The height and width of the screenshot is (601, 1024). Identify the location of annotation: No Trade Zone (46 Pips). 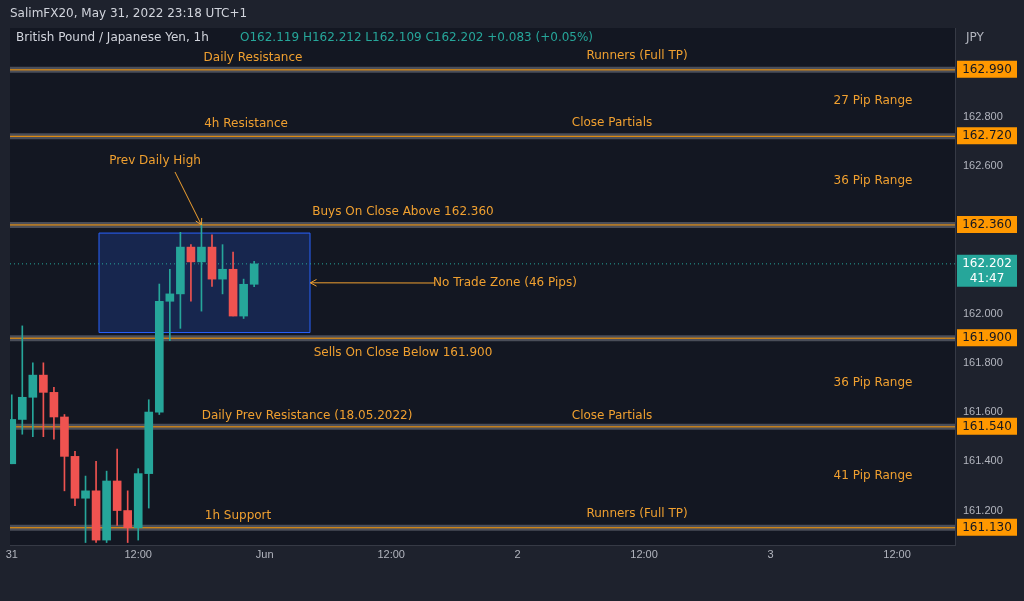
(505, 282).